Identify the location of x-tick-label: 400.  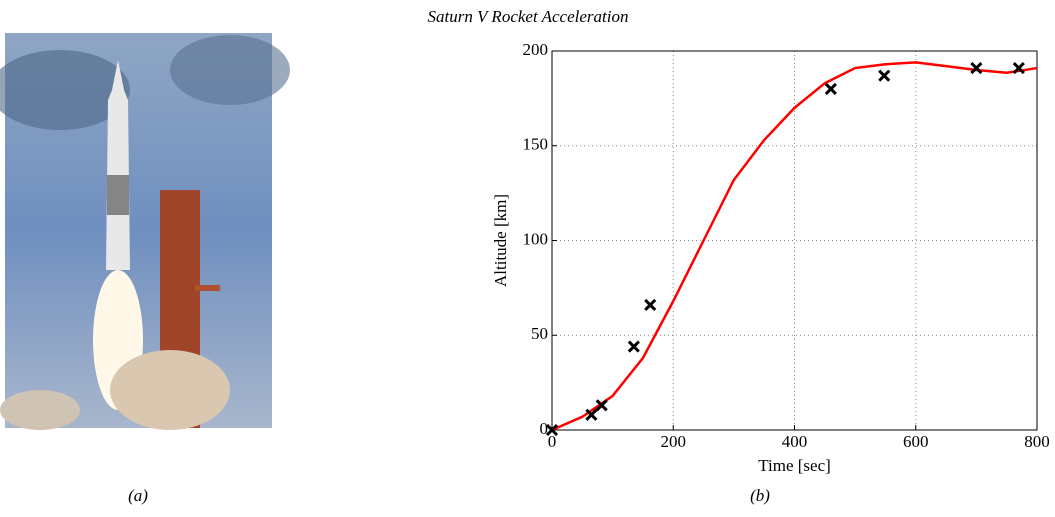
(795, 441).